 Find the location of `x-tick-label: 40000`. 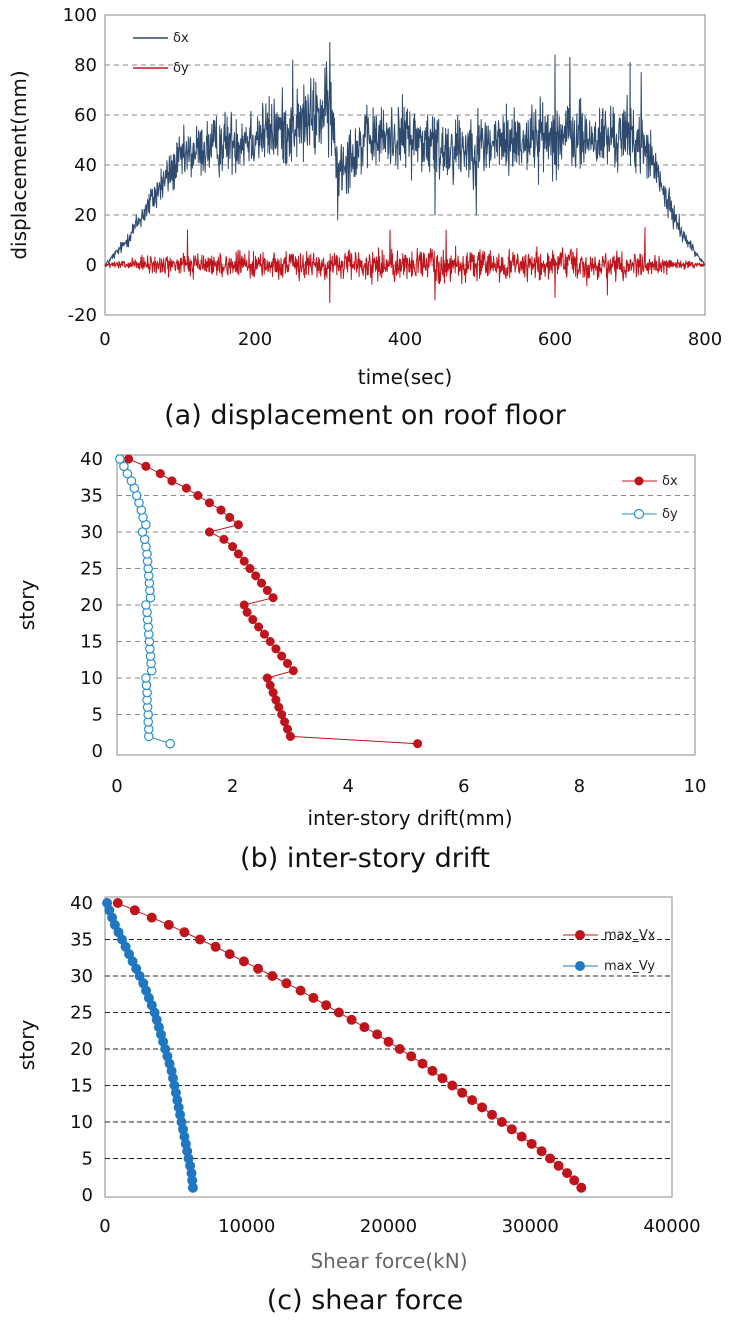

x-tick-label: 40000 is located at coordinates (671, 1226).